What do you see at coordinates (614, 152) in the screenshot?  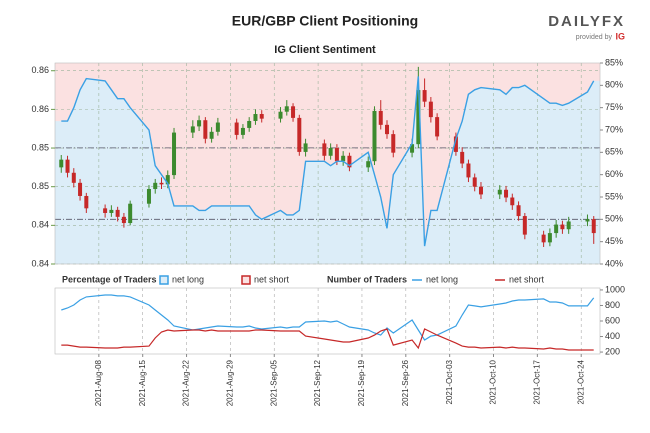 I see `y2-tick-label: 65%` at bounding box center [614, 152].